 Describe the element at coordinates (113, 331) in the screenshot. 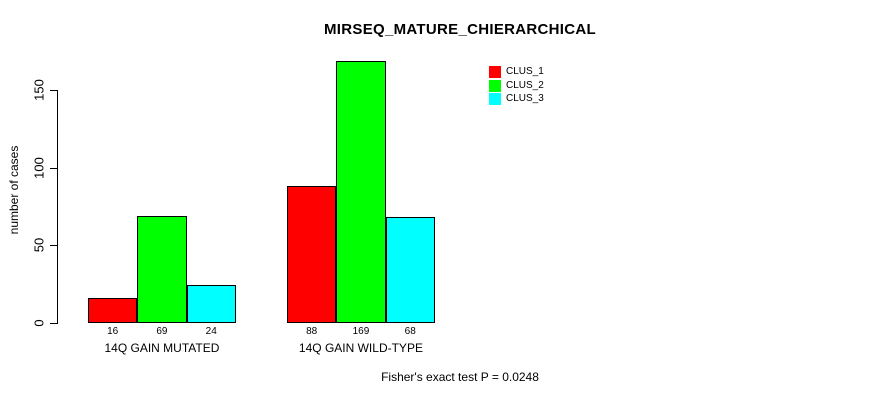

I see `bar-value-label: 16` at that location.